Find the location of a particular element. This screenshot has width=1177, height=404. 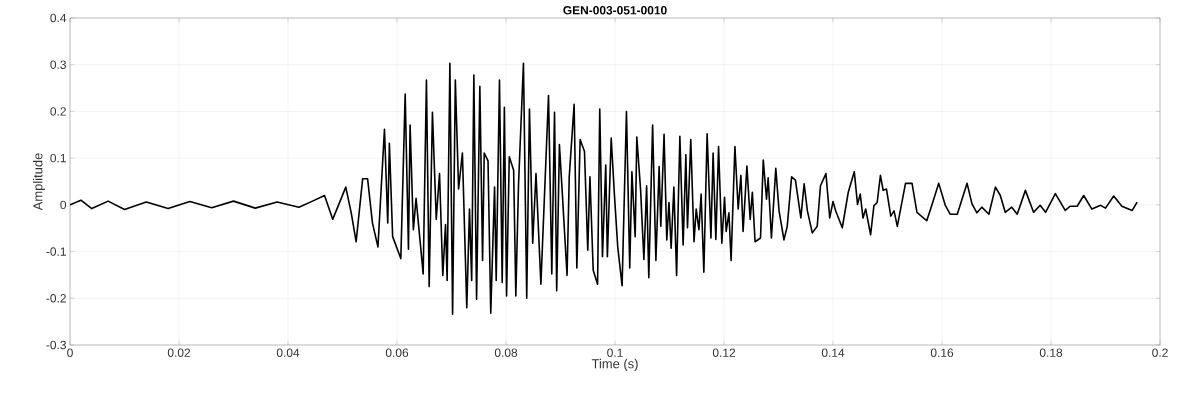

y-tick-label: -0.1 is located at coordinates (56, 251).